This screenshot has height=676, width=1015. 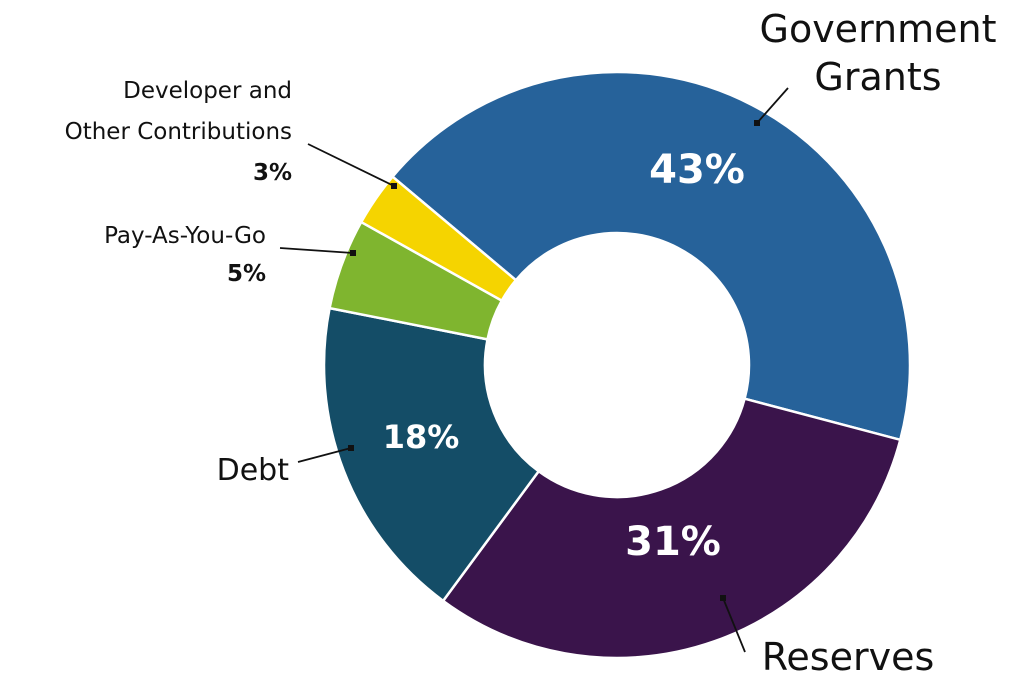 I want to click on leader-line-grants, so click(x=772, y=105).